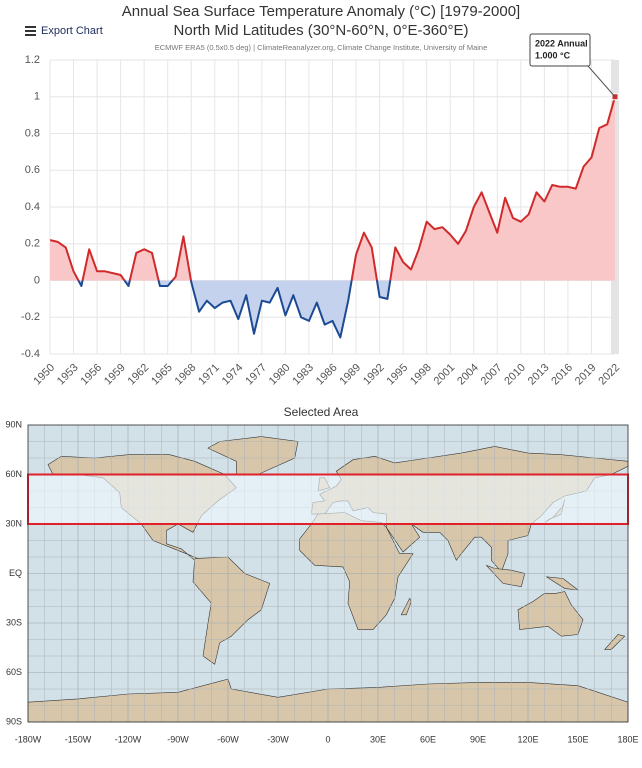 The width and height of the screenshot is (642, 768). I want to click on x-tick-label: 1998, so click(421, 375).